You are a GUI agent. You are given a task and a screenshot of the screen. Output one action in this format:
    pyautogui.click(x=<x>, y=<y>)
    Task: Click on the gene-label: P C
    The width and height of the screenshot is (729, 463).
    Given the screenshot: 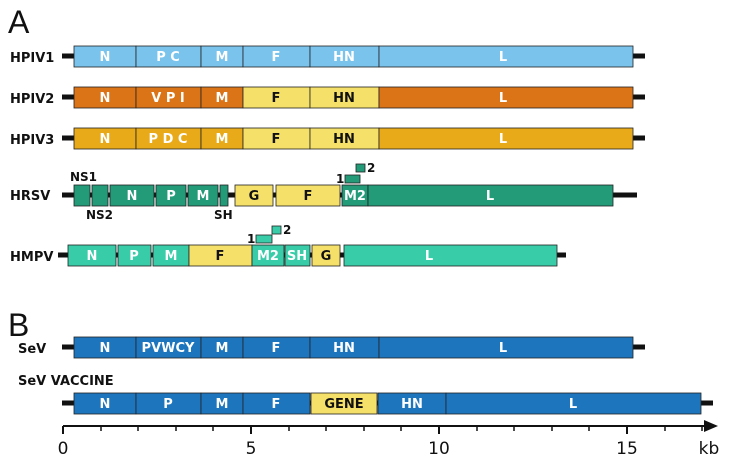 What is the action you would take?
    pyautogui.click(x=168, y=57)
    